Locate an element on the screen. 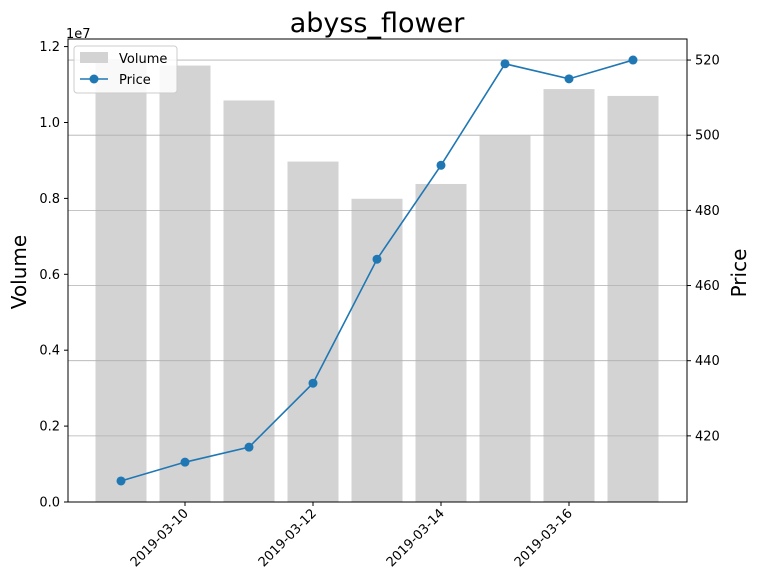  left-tick-label: 0.2 is located at coordinates (49, 427).